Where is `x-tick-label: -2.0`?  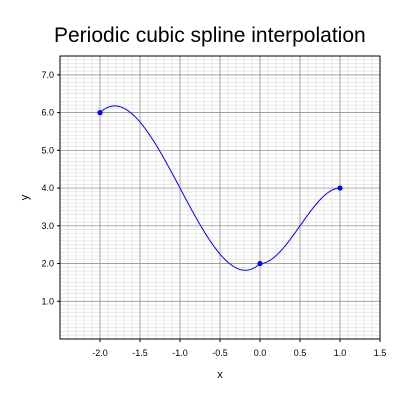 x-tick-label: -2.0 is located at coordinates (100, 353).